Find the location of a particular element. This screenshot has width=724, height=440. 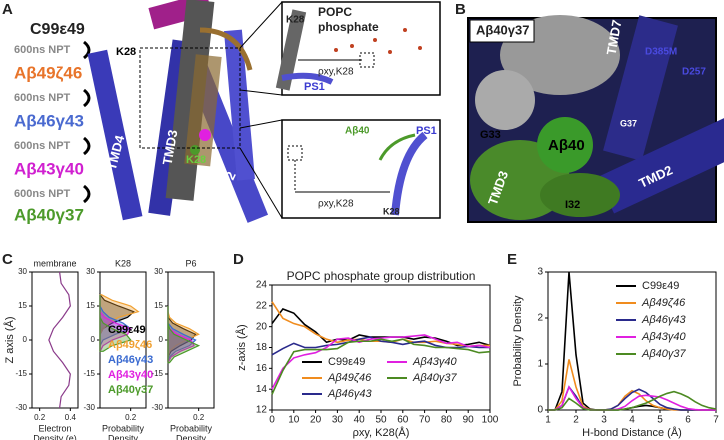

inset-box is located at coordinates (361, 48).